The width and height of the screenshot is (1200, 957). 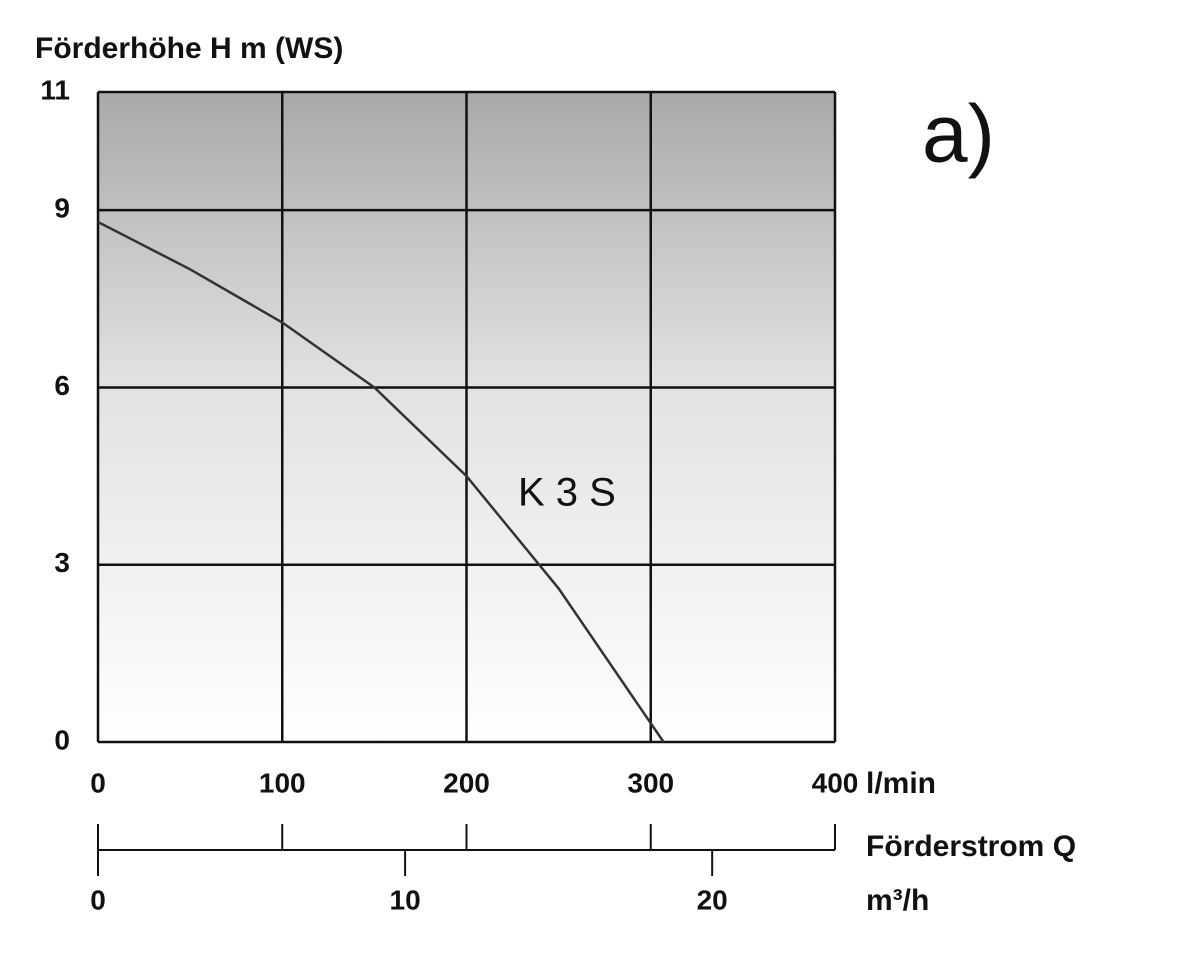 What do you see at coordinates (98, 899) in the screenshot?
I see `x2-tick-label: 0` at bounding box center [98, 899].